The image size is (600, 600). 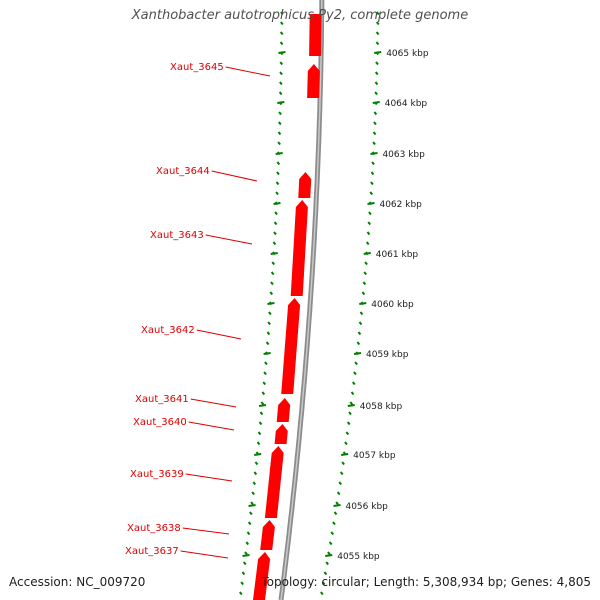 I want to click on tick-label-4065: 4065 kbp, so click(x=407, y=54).